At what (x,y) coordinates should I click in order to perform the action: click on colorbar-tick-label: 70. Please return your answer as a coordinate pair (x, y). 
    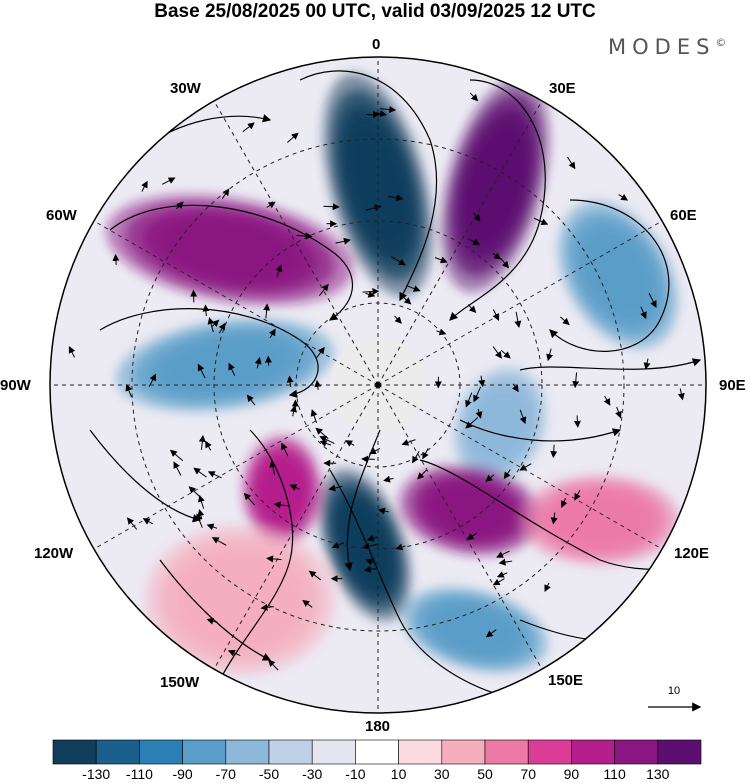
    Looking at the image, I should click on (528, 774).